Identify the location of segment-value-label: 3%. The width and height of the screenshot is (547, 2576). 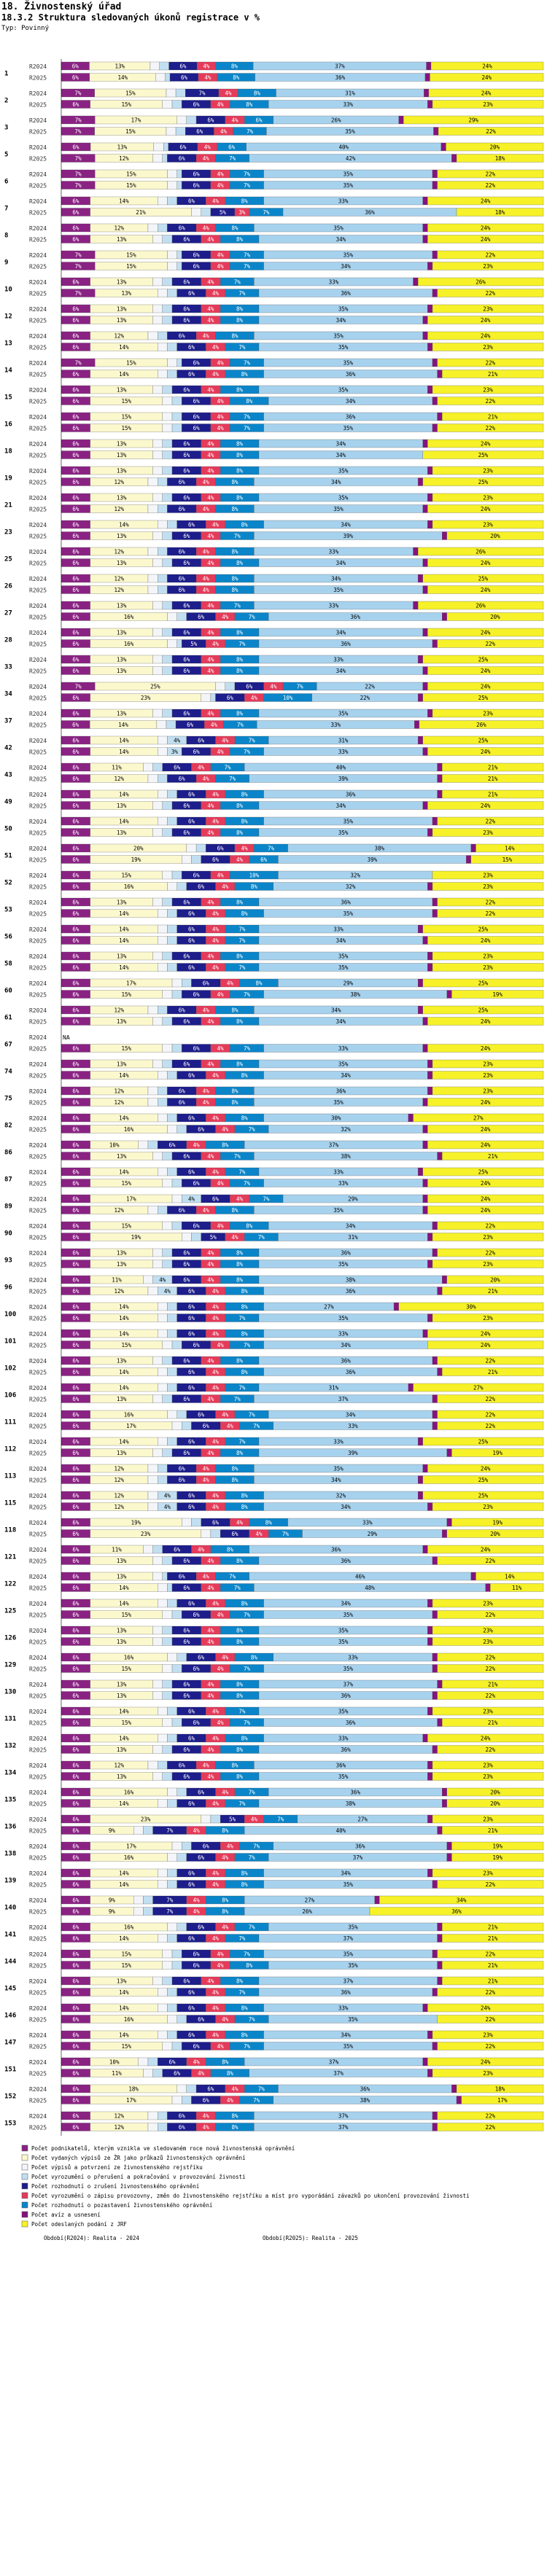
(242, 213).